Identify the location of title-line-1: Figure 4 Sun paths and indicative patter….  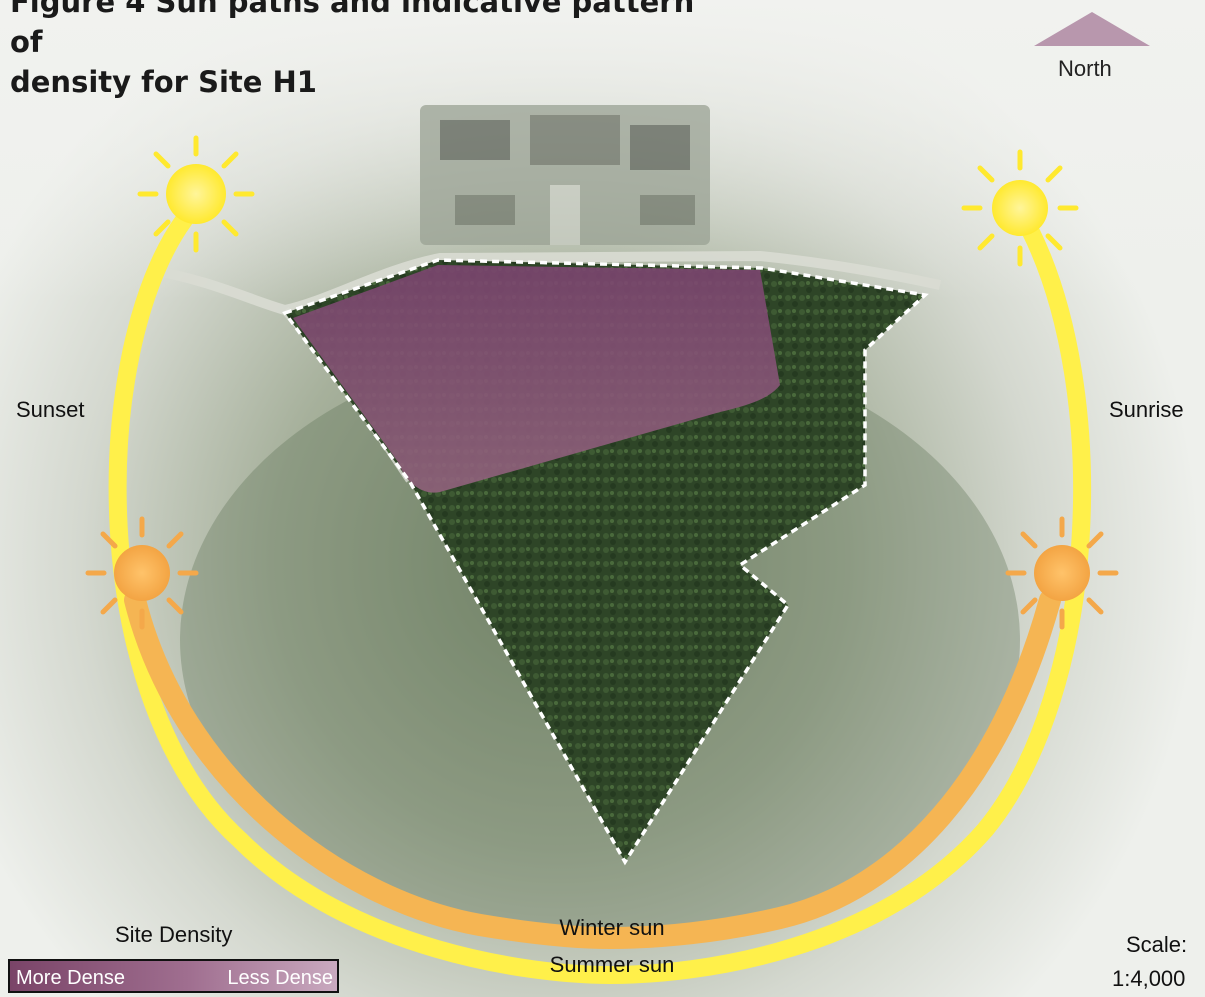
(352, 29).